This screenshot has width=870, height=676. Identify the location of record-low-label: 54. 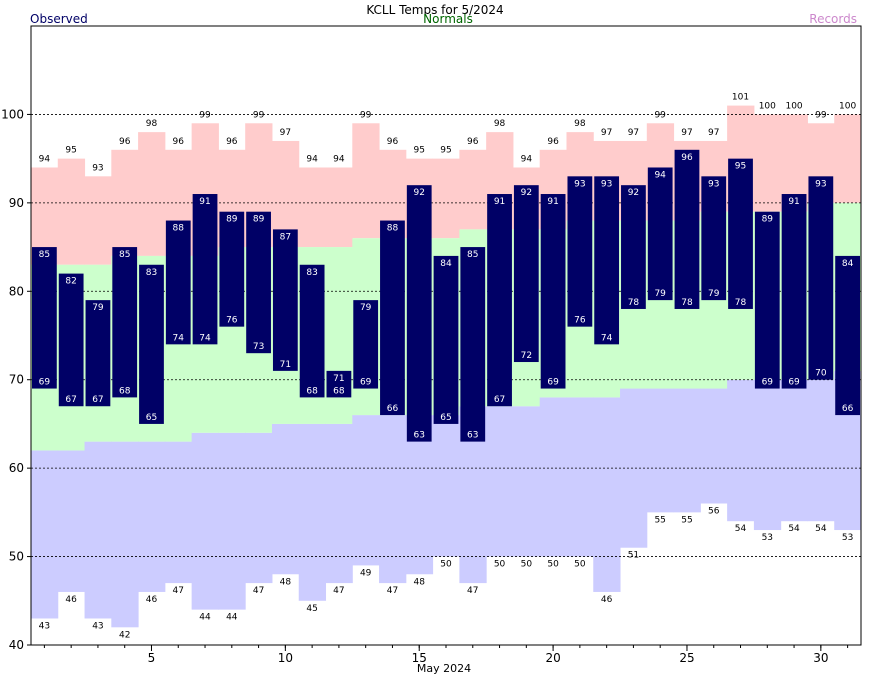
(821, 529).